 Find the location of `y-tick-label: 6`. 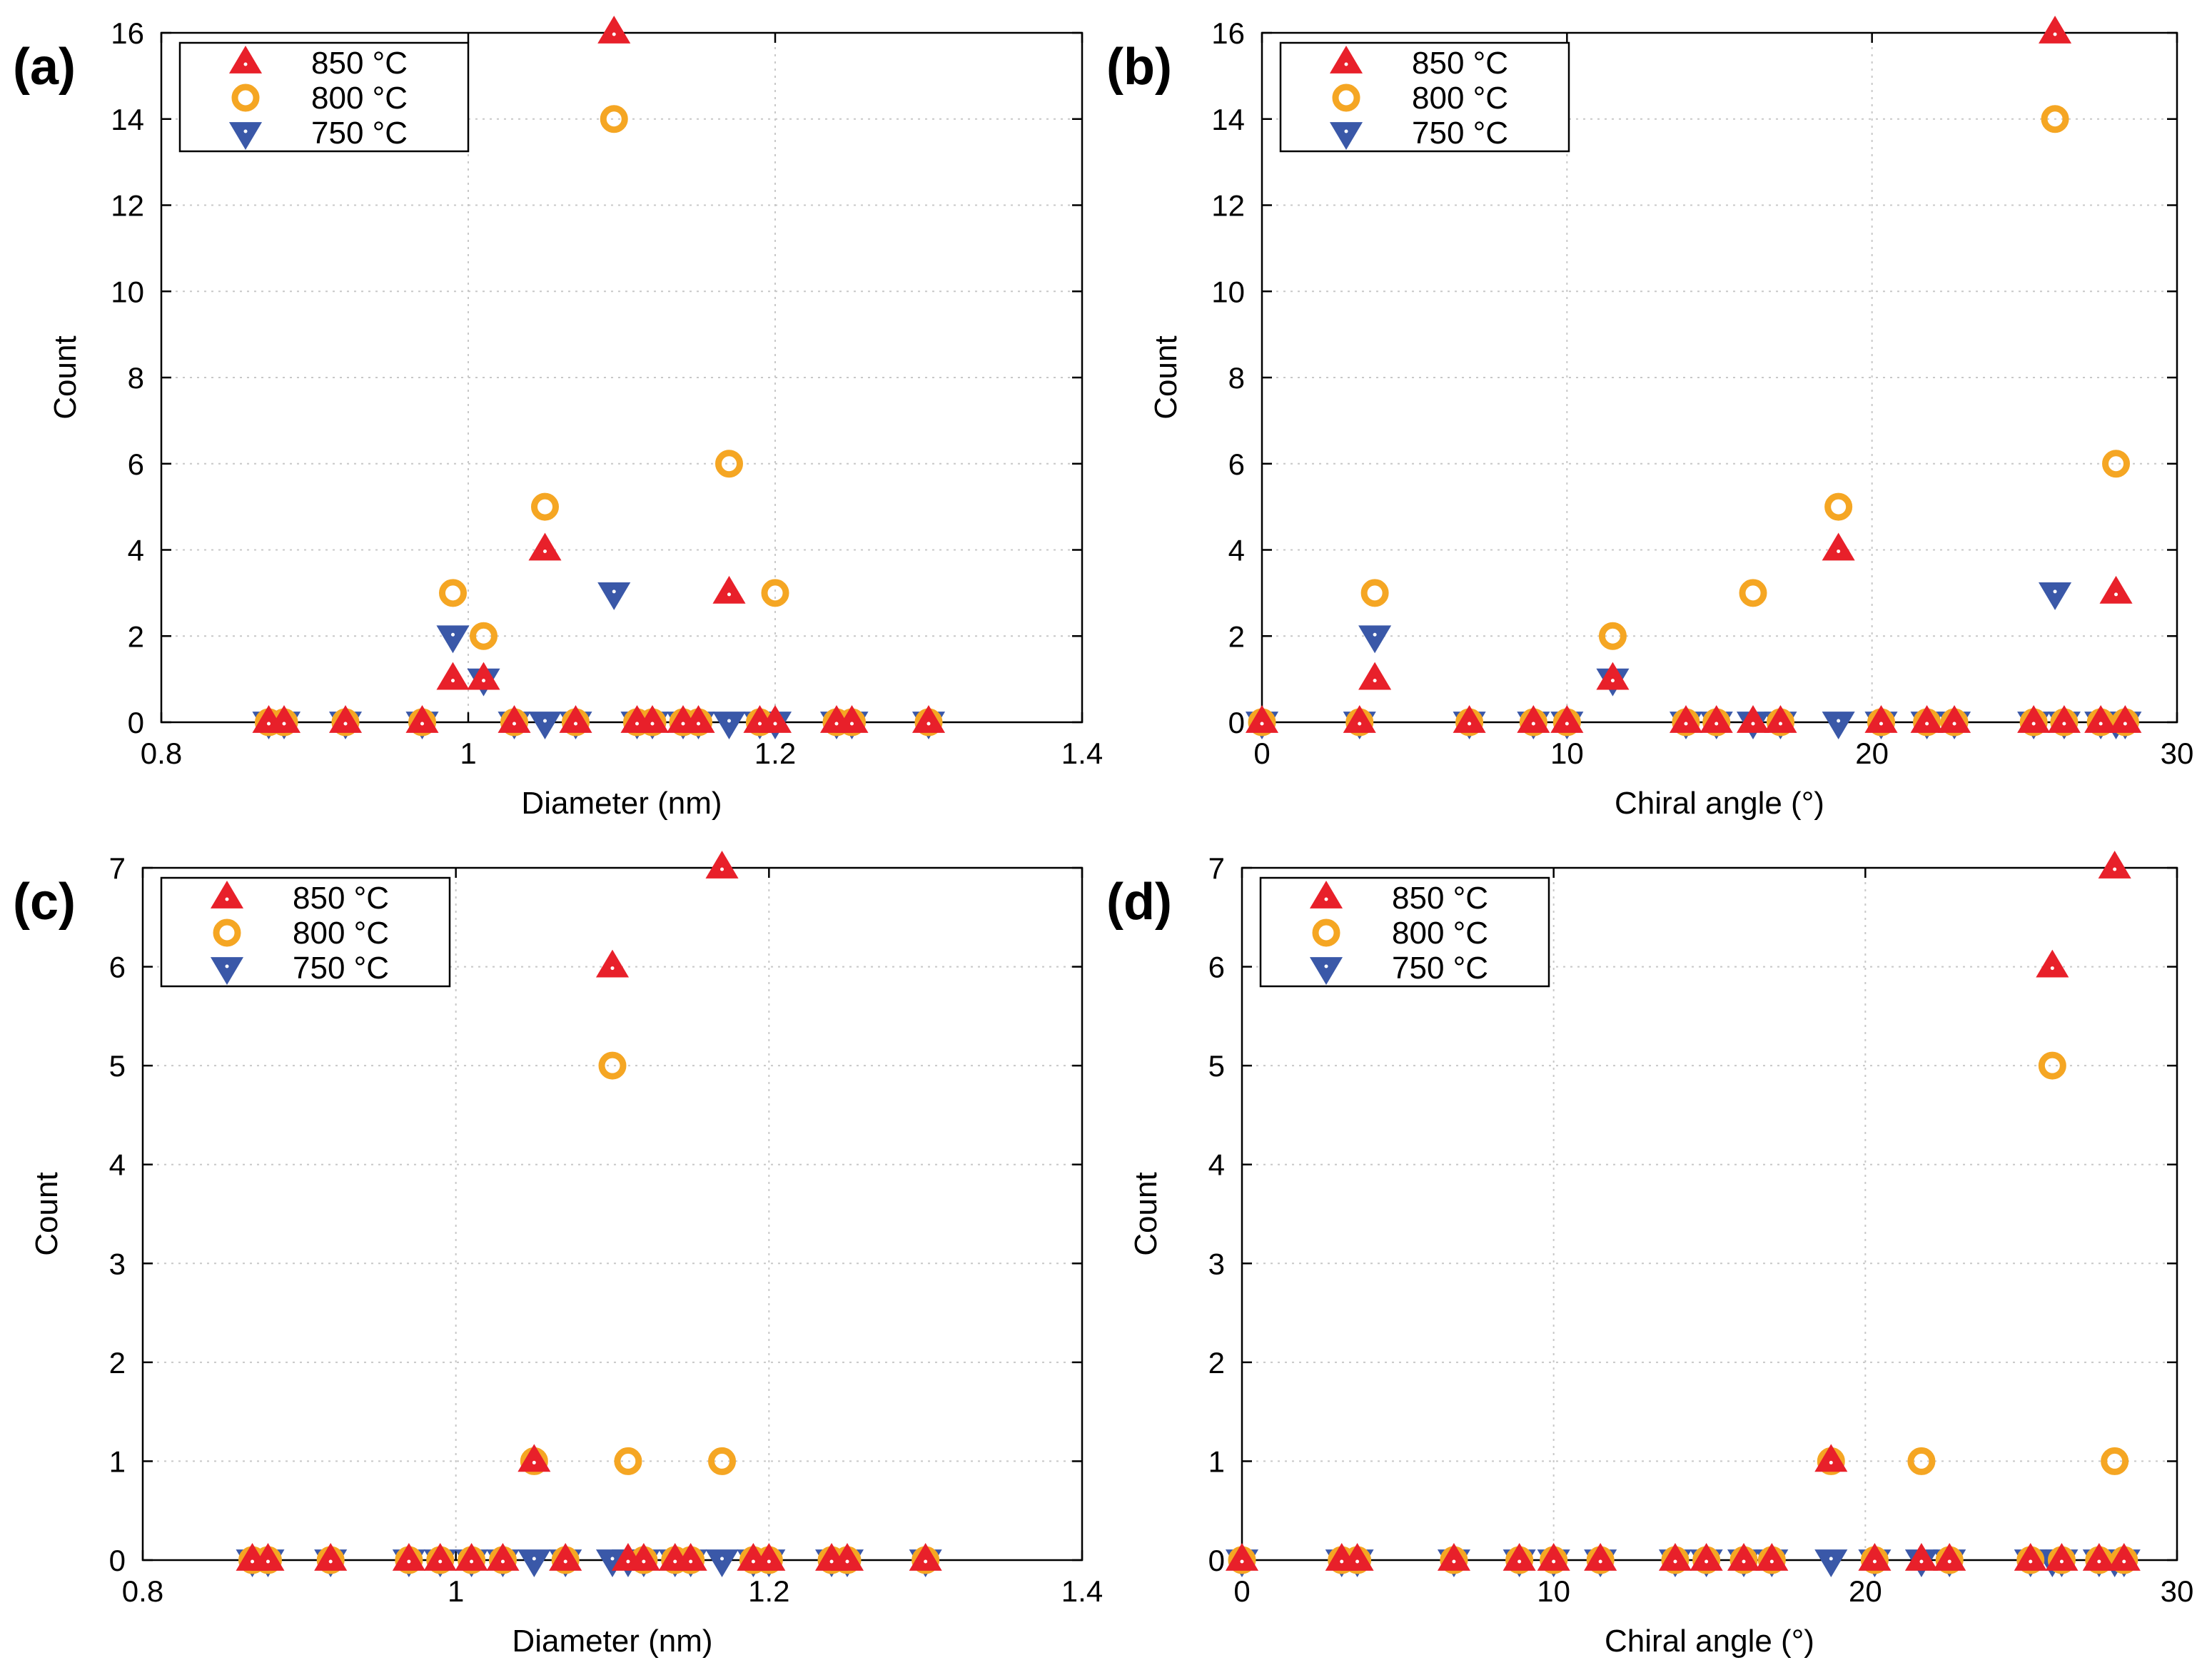

y-tick-label: 6 is located at coordinates (1236, 464).